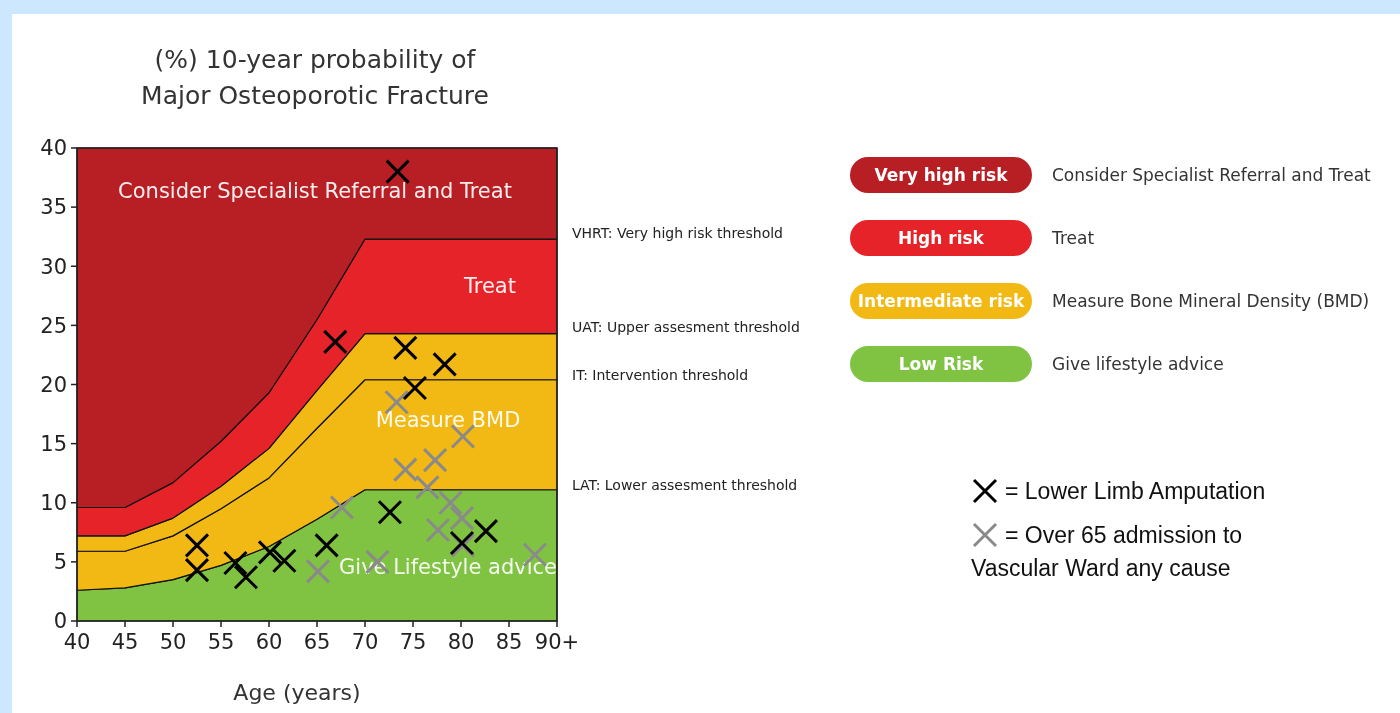  Describe the element at coordinates (448, 420) in the screenshot. I see `annotation: Measure BMD` at that location.